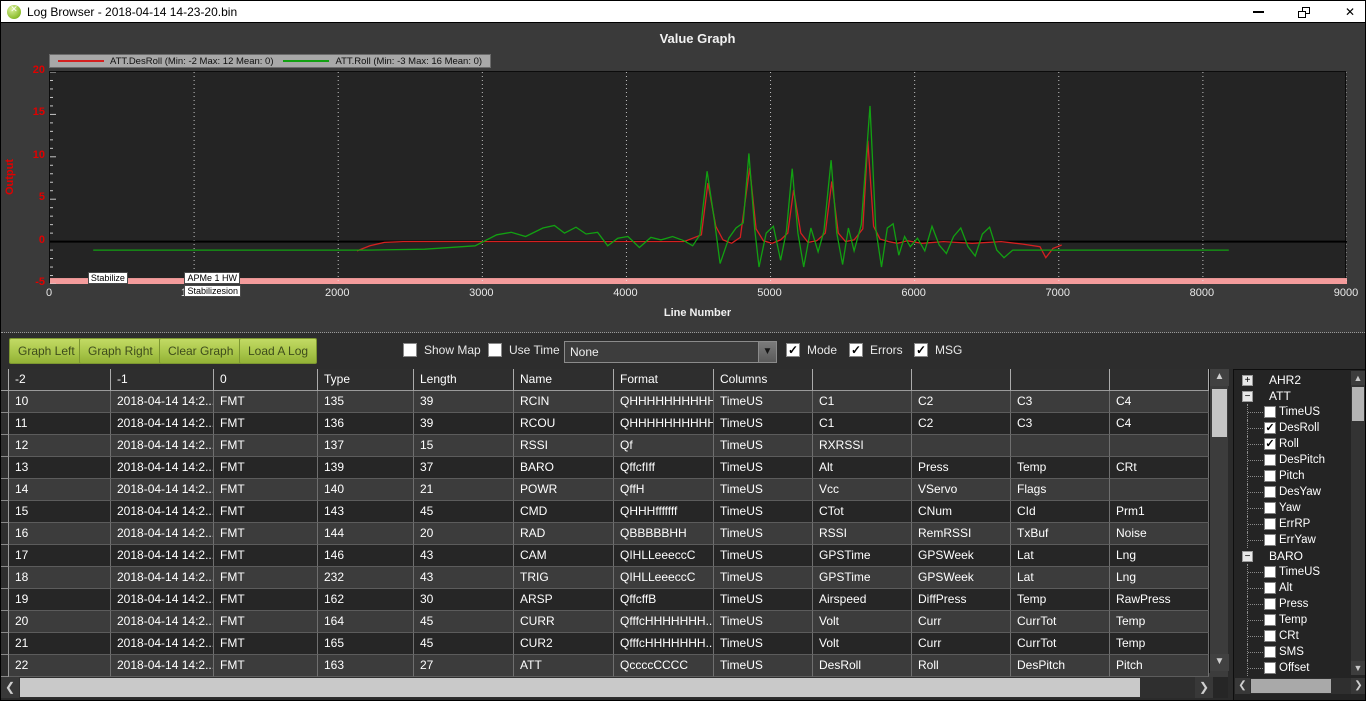 This screenshot has width=1366, height=701. I want to click on table-cell: Pitch, so click(1159, 666).